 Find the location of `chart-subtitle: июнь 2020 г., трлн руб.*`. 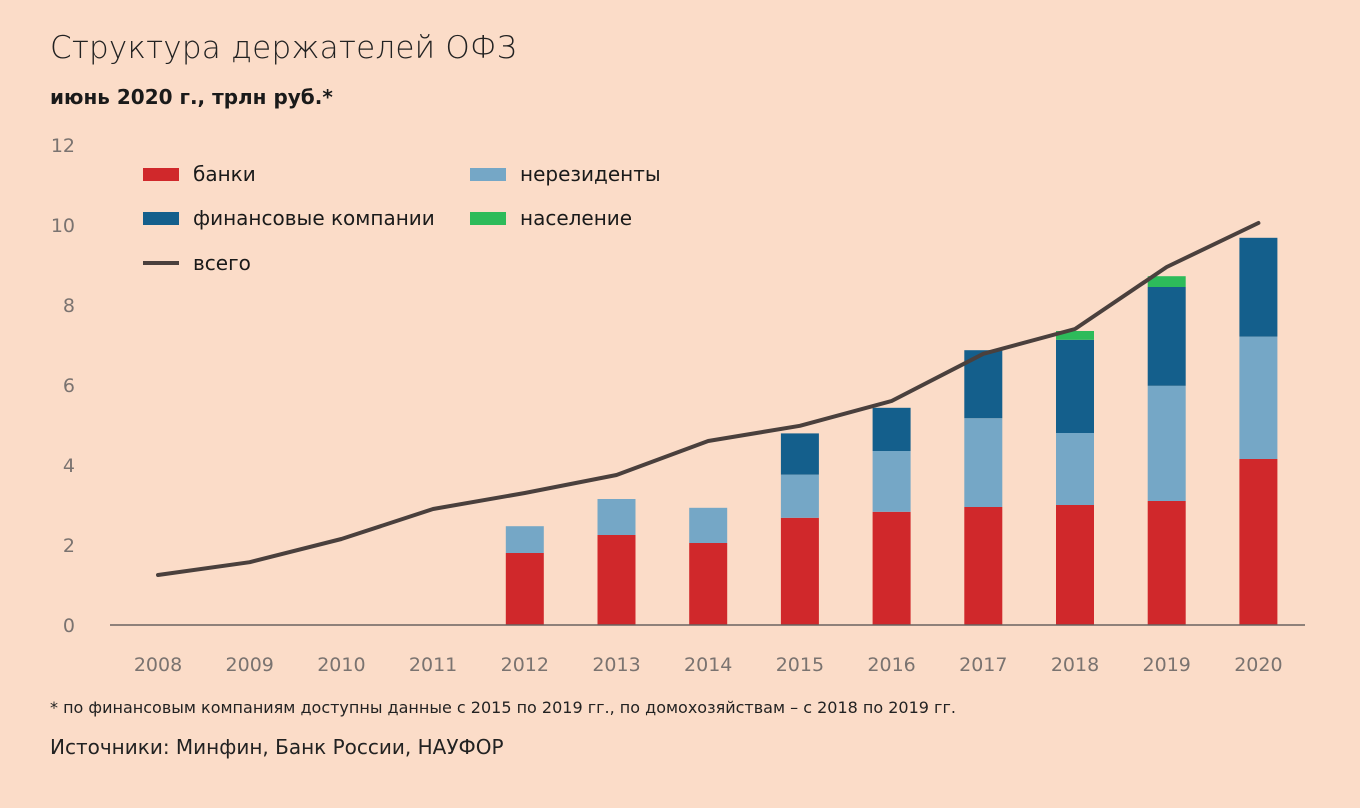

chart-subtitle: июнь 2020 г., трлн руб.* is located at coordinates (191, 97).